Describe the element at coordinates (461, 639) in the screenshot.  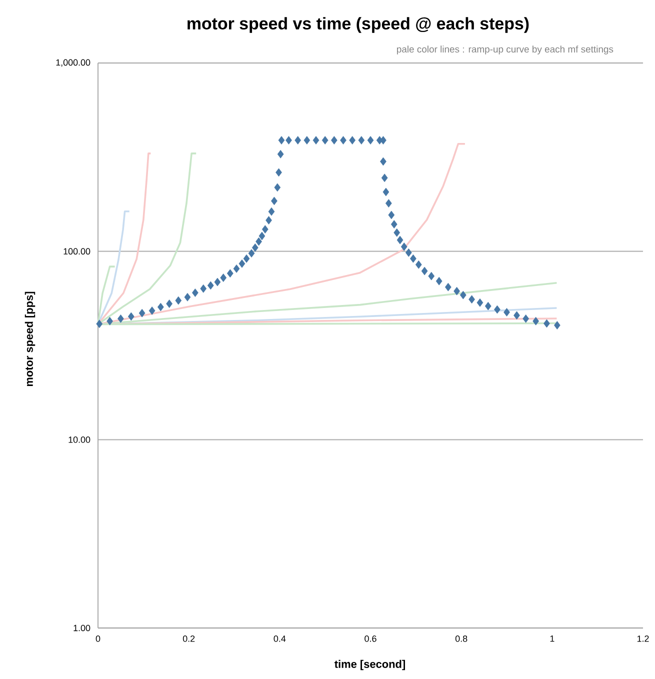
I see `x-tick-label: 0.8` at that location.